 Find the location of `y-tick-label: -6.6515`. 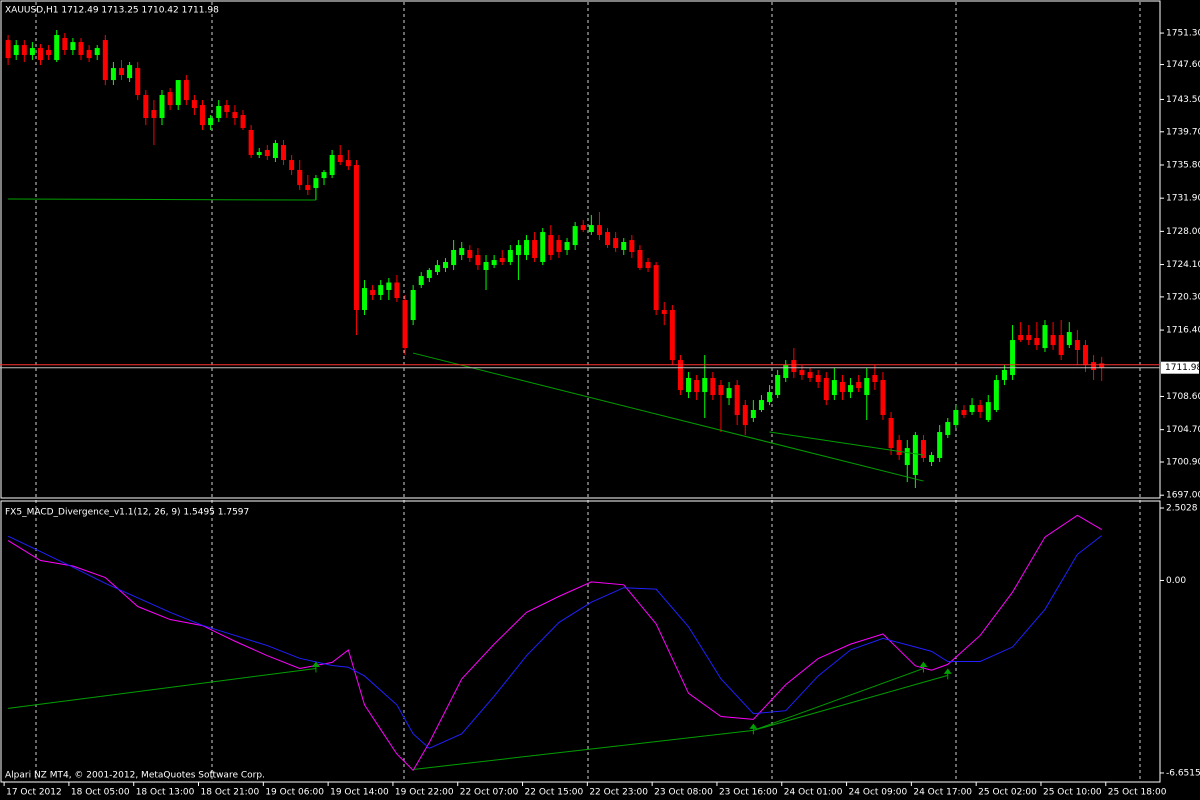

y-tick-label: -6.6515 is located at coordinates (1183, 773).